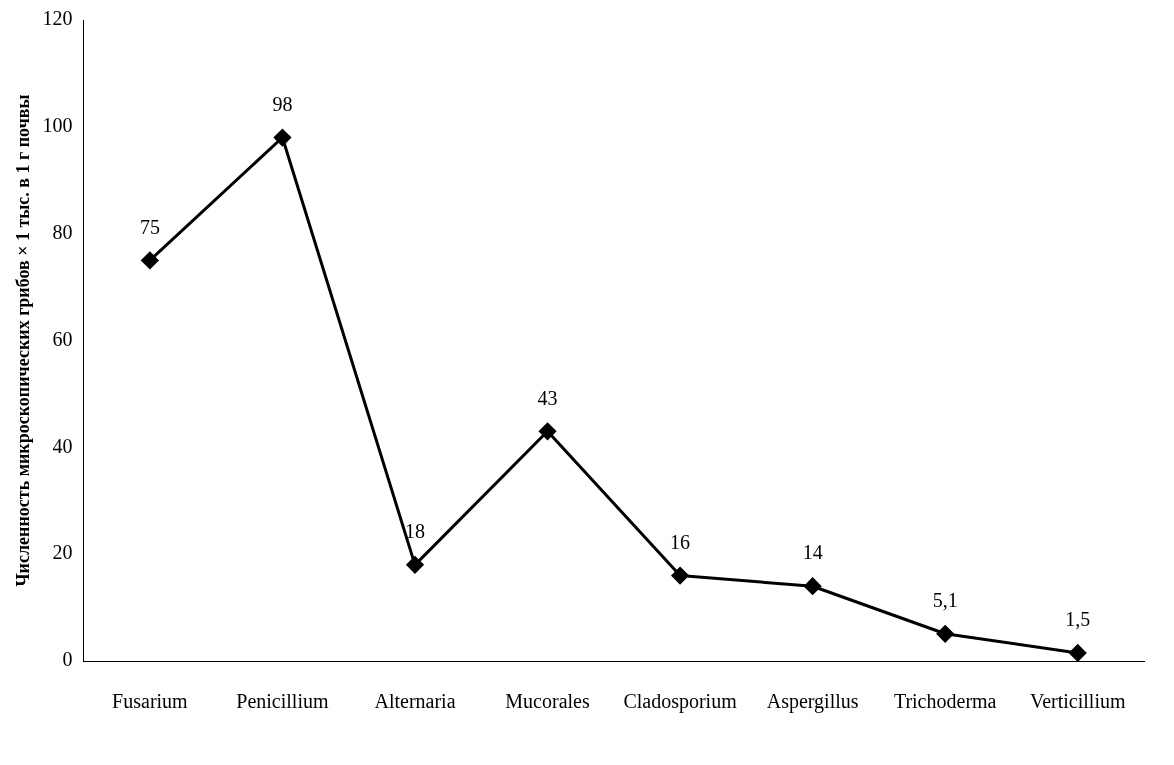 The width and height of the screenshot is (1174, 765). What do you see at coordinates (57, 18) in the screenshot?
I see `y-tick-label: 120` at bounding box center [57, 18].